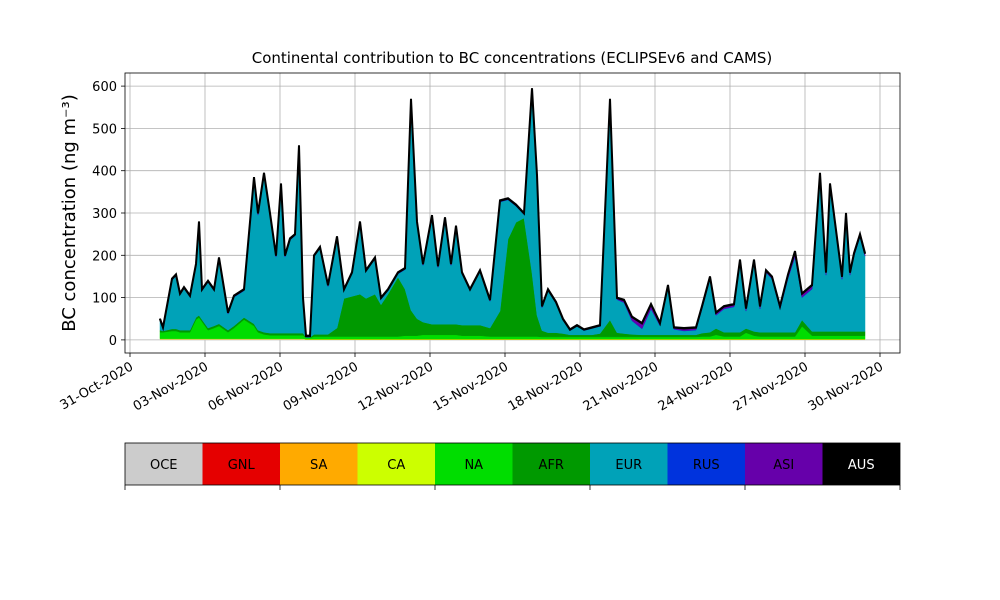 Image resolution: width=1000 pixels, height=600 pixels. Describe the element at coordinates (104, 256) in the screenshot. I see `y-tick-label: 200` at that location.